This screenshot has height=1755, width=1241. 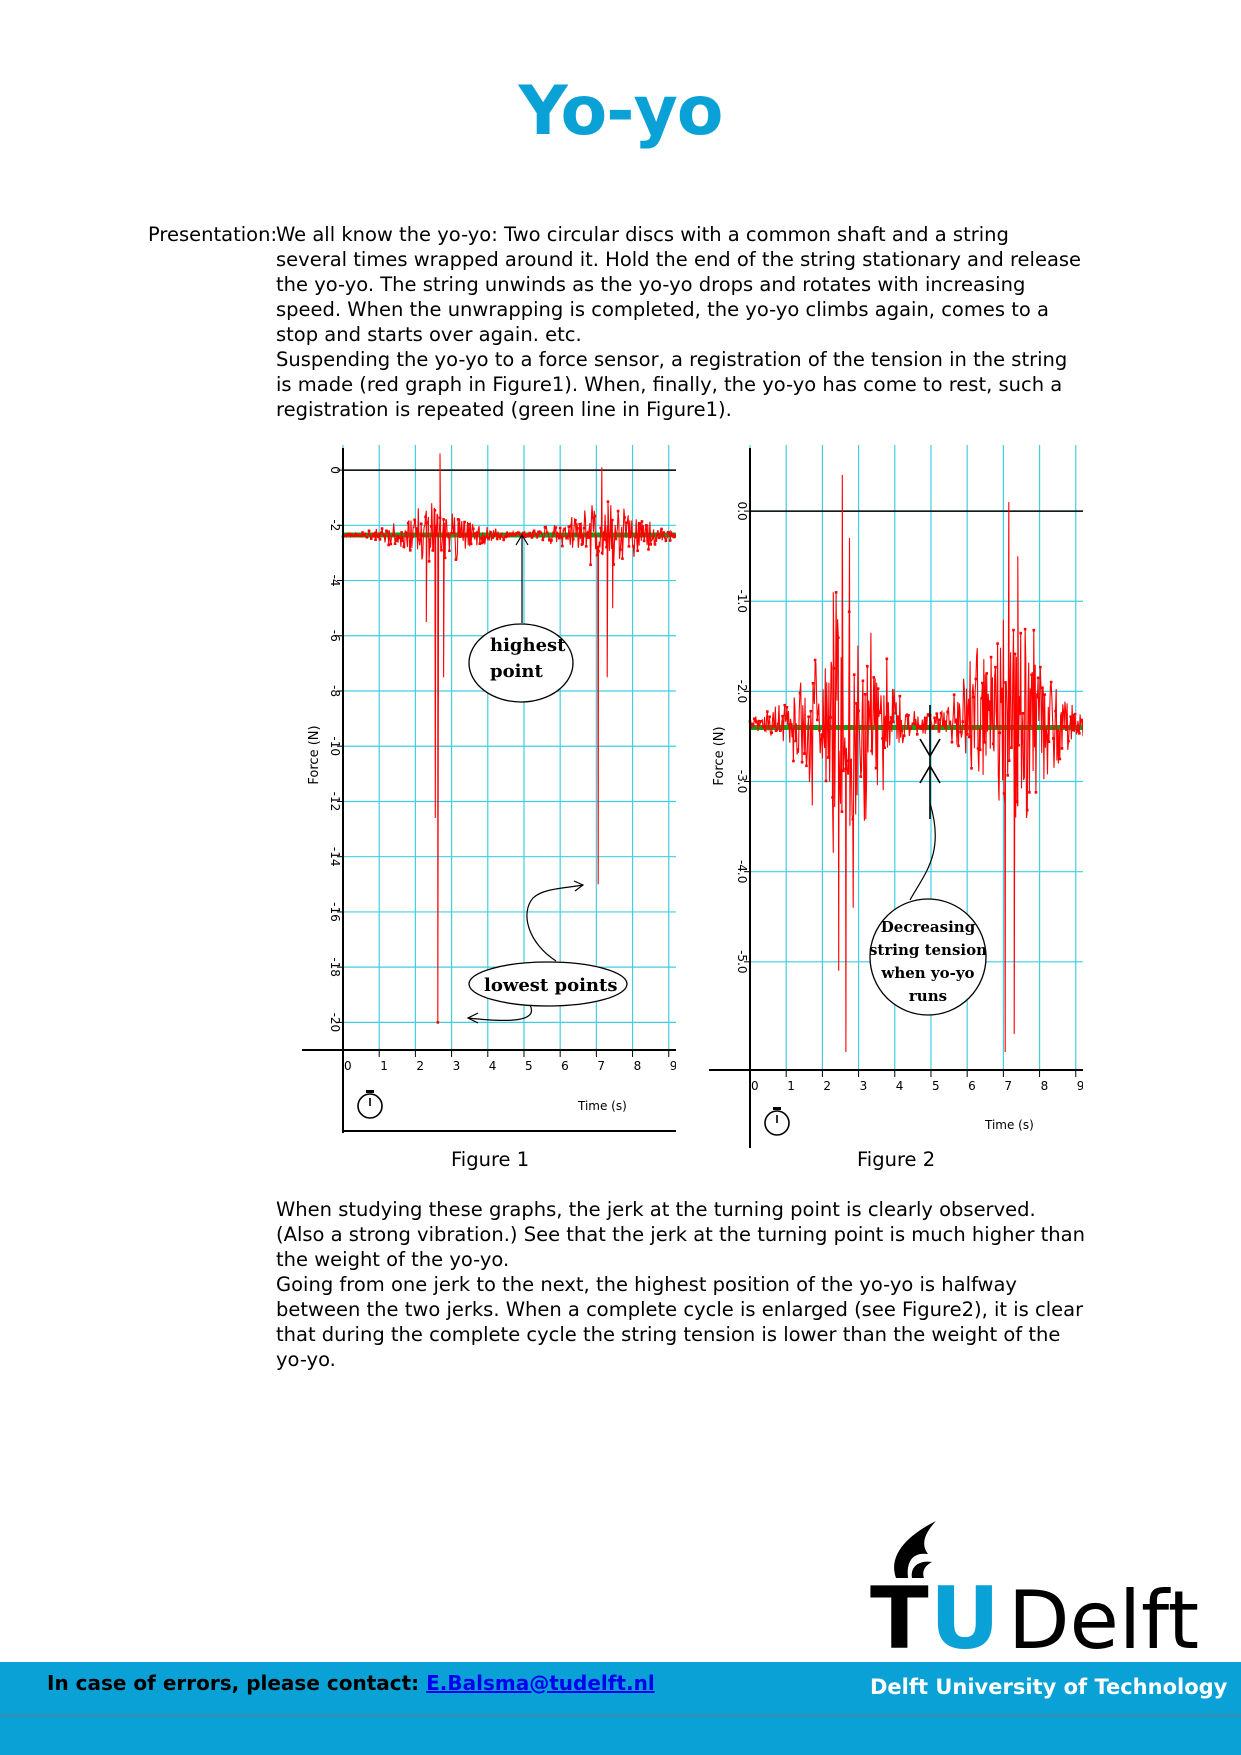 I want to click on y-tick-label: -4, so click(x=335, y=581).